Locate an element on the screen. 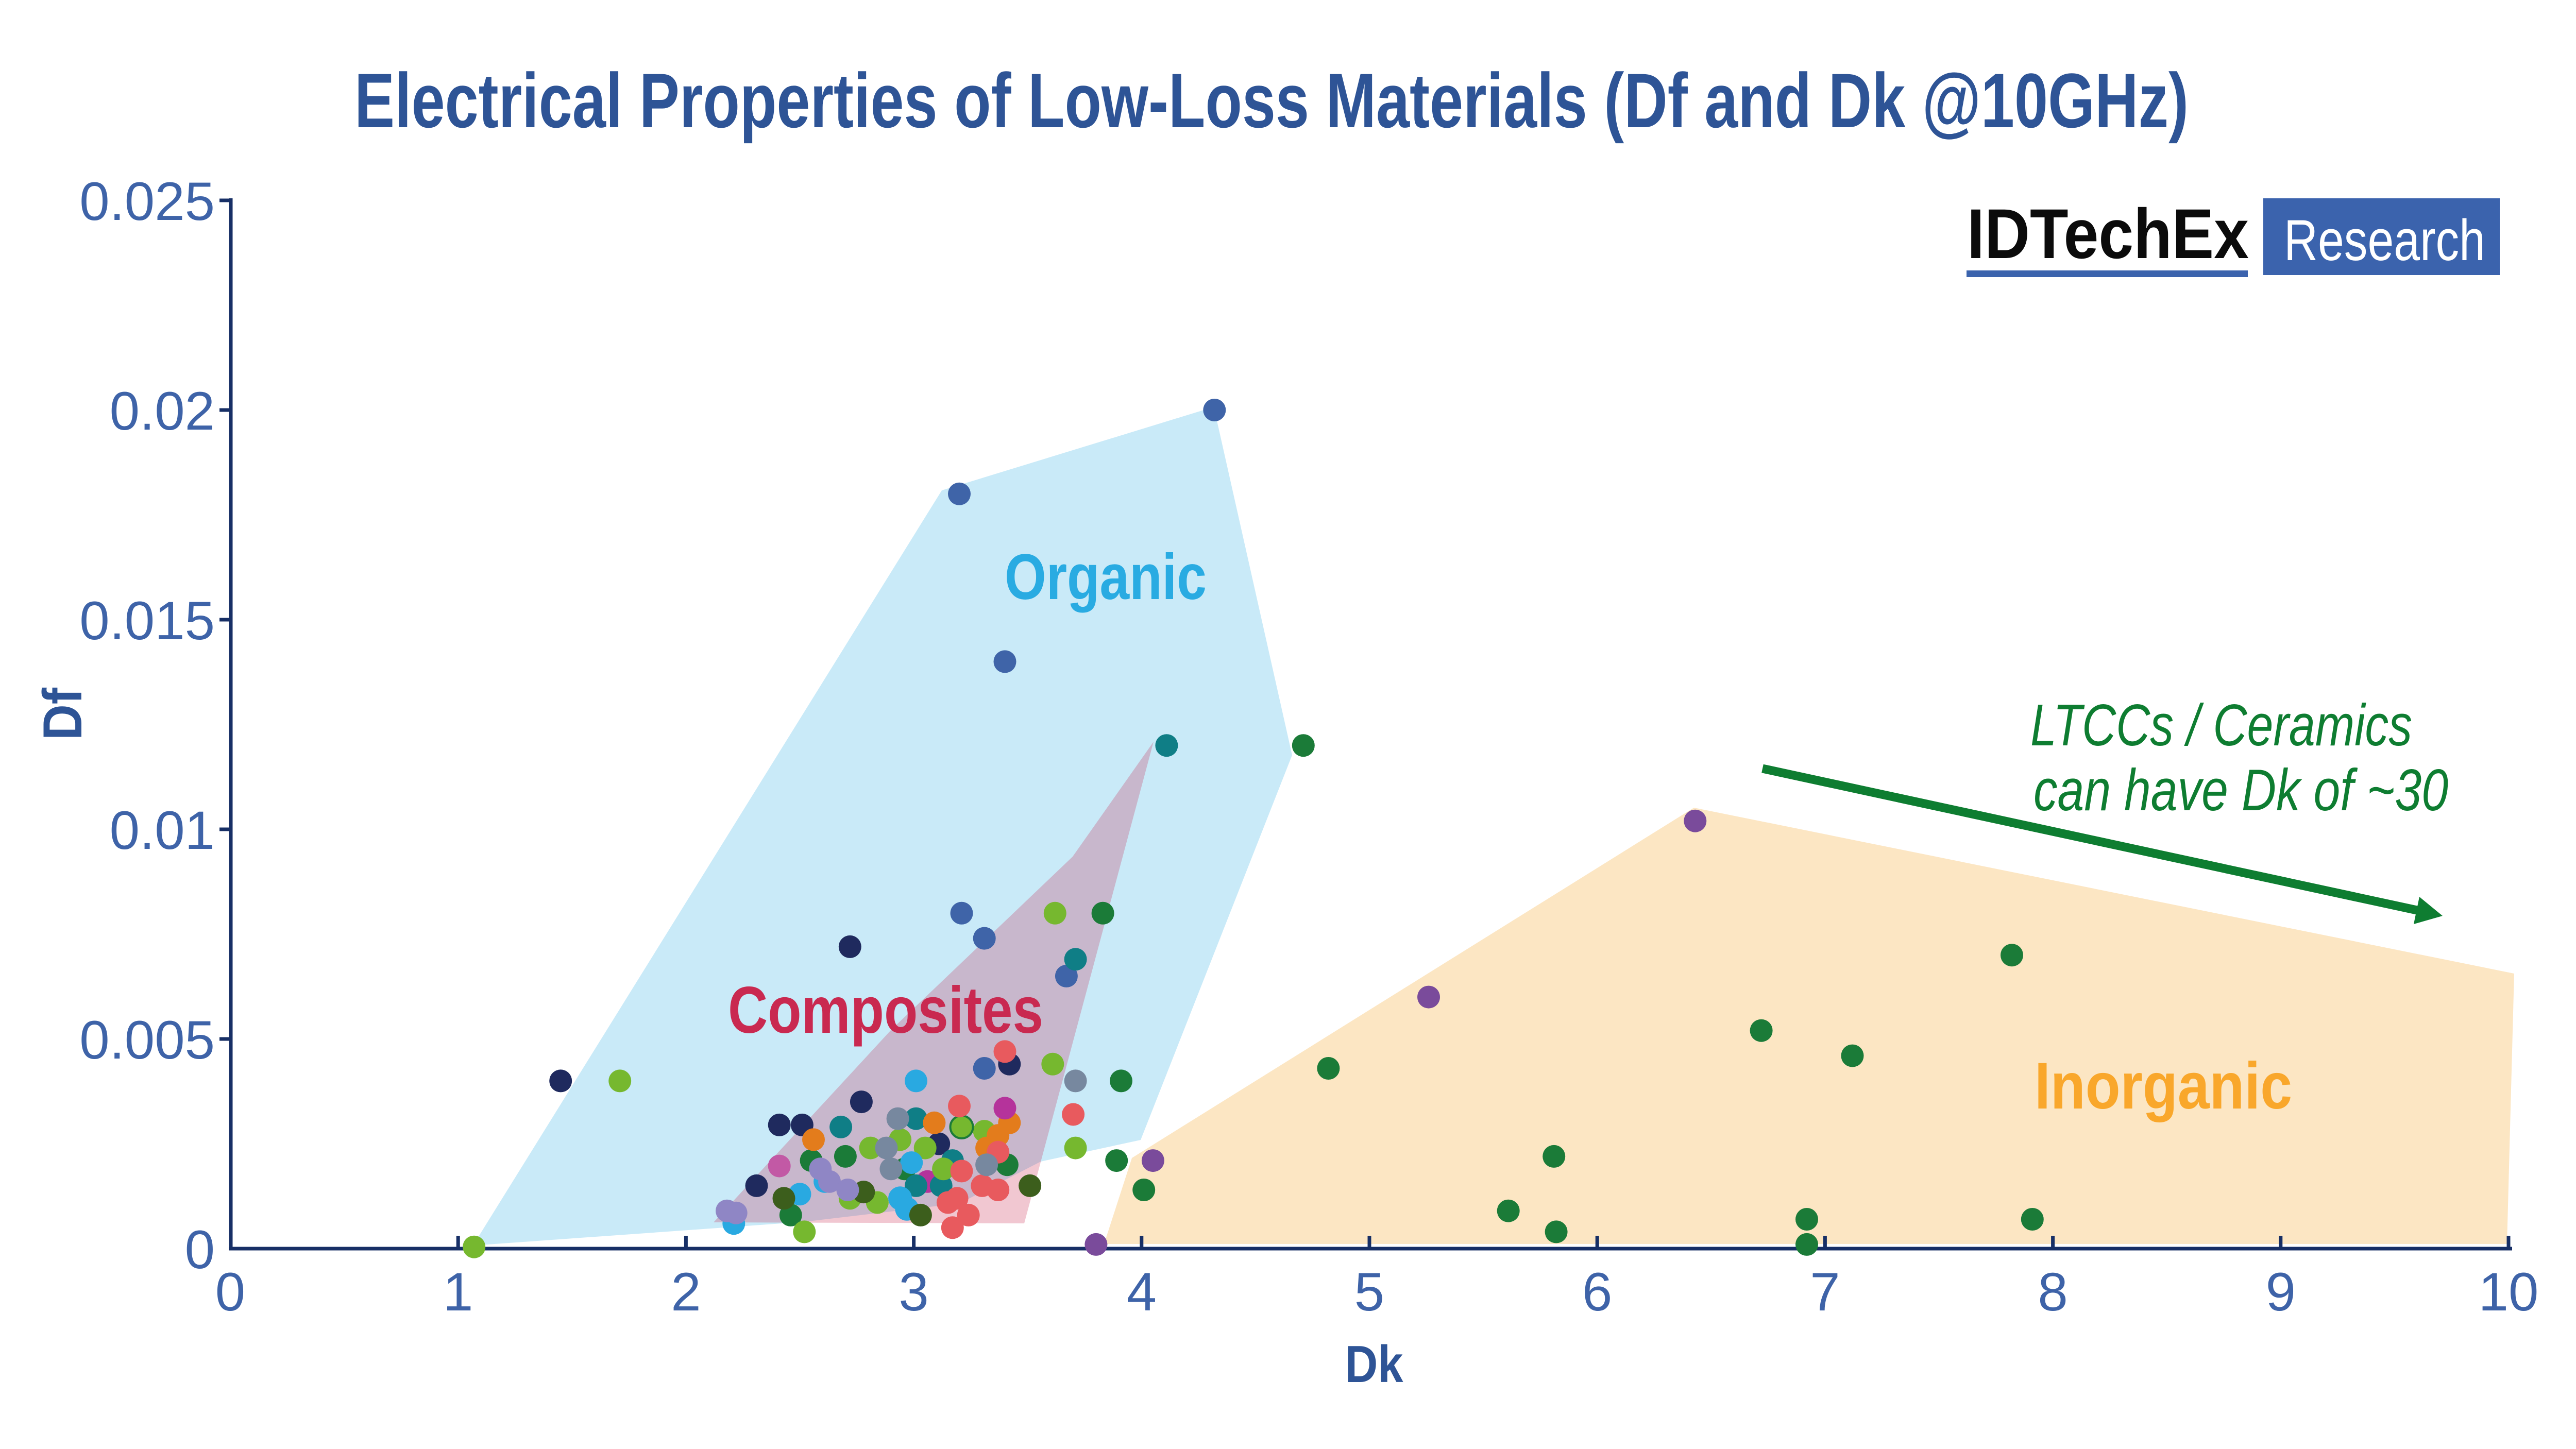 Image resolution: width=2576 pixels, height=1449 pixels. svg-text: Organic is located at coordinates (1106, 577).